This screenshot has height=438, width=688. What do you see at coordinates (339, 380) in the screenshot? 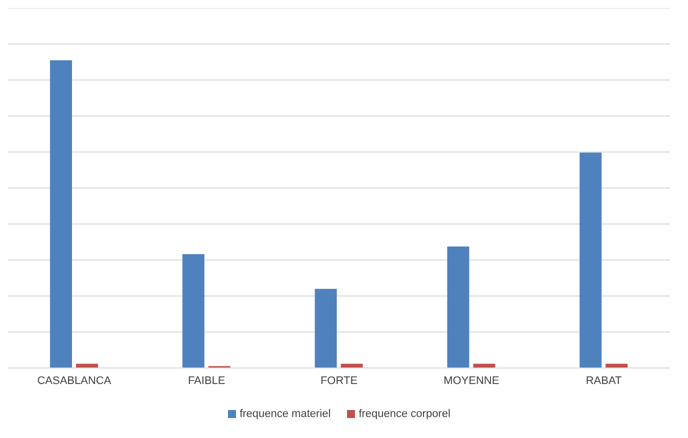
I see `x-tick-label: FORTE` at bounding box center [339, 380].